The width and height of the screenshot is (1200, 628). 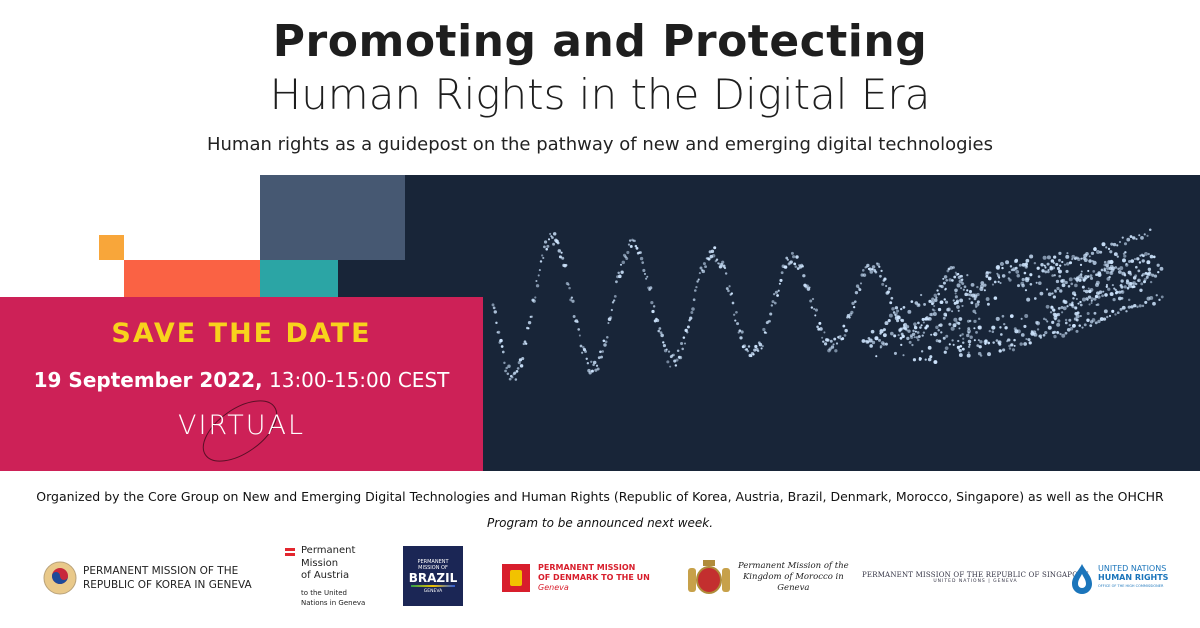 I want to click on ohchr-line3: OFFICE OF THE HIGH COMMISSIONER, so click(x=1131, y=586).